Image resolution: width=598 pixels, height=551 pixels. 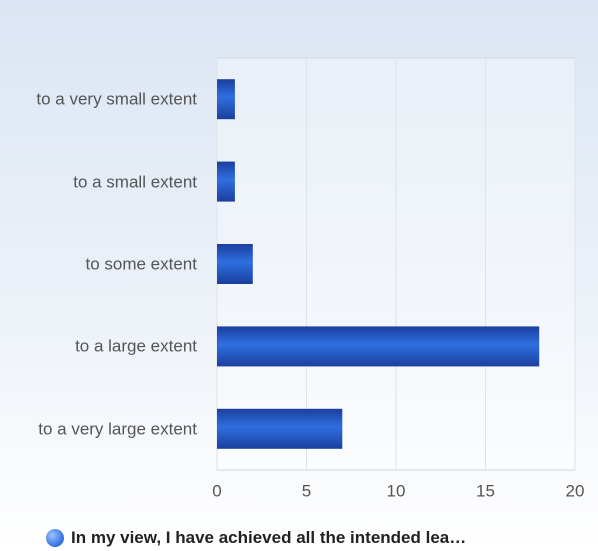 What do you see at coordinates (216, 490) in the screenshot?
I see `x-tick-label: 0` at bounding box center [216, 490].